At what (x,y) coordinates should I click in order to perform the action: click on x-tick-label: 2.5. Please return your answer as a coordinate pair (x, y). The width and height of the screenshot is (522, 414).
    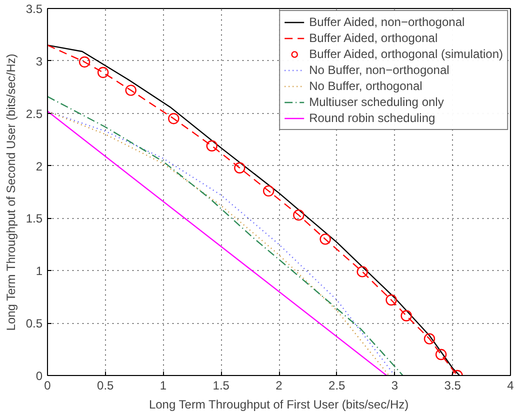
    Looking at the image, I should click on (337, 385).